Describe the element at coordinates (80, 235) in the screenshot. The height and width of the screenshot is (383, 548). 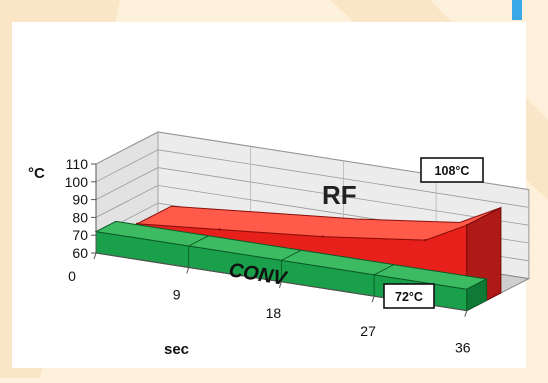
I see `y-tick-label: 70` at that location.